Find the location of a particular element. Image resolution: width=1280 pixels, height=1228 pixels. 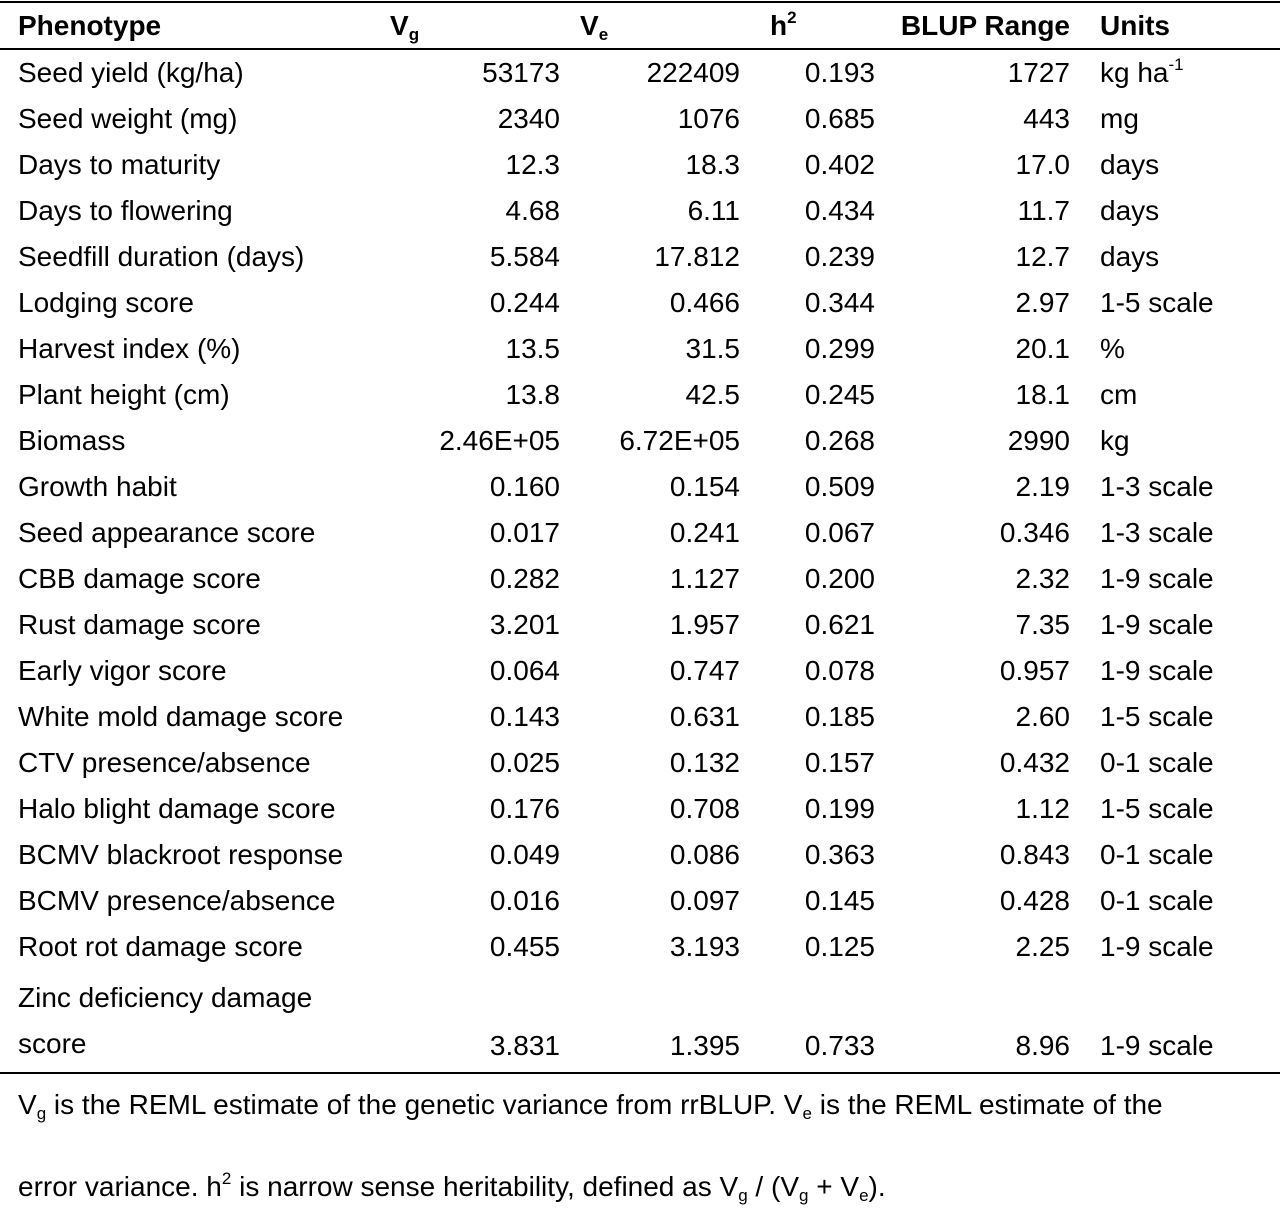

cell-vg-text: 0.025 is located at coordinates (524, 762).